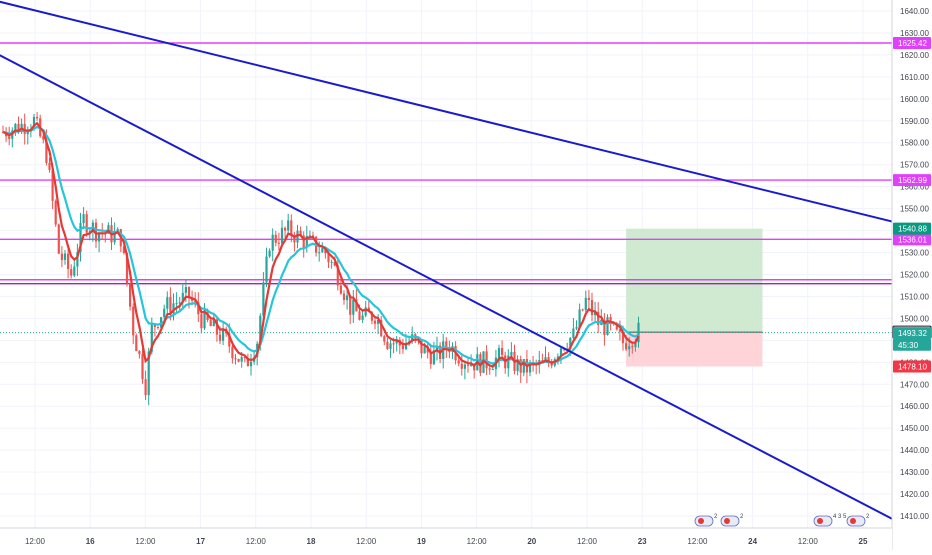 Image resolution: width=932 pixels, height=555 pixels. What do you see at coordinates (914, 55) in the screenshot?
I see `price-tick-label: 1620.00` at bounding box center [914, 55].